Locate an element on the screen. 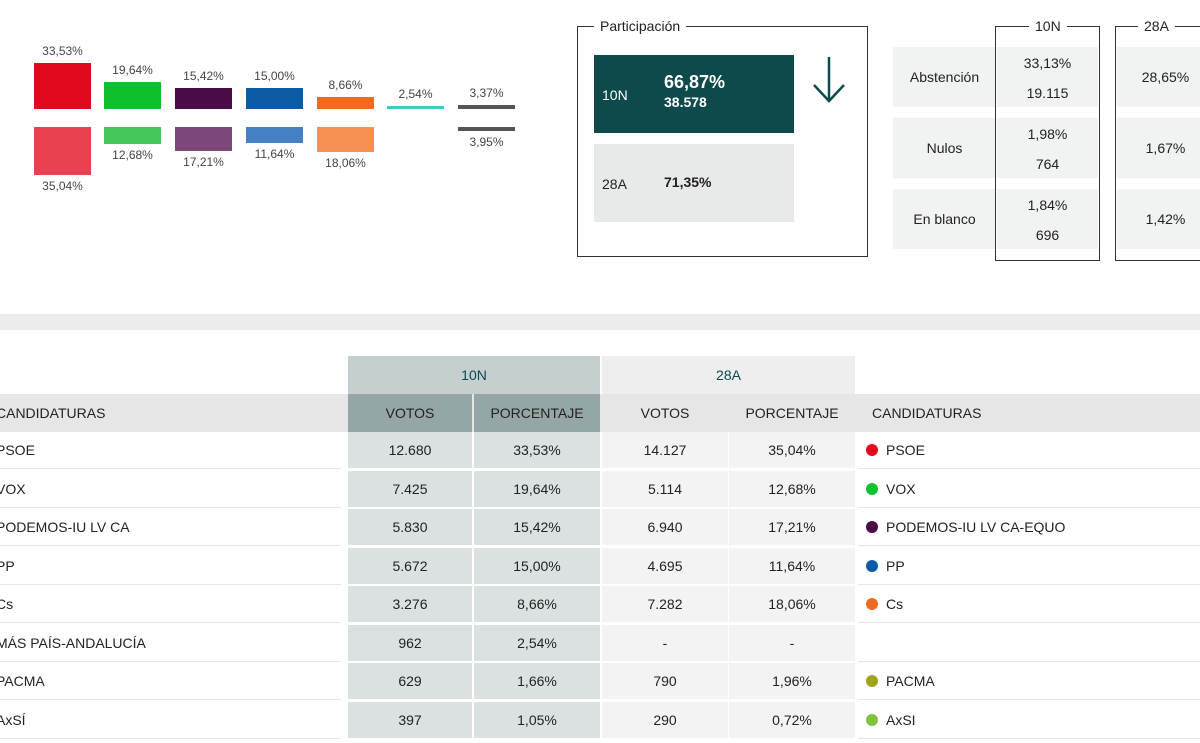 The height and width of the screenshot is (743, 1200). table-row: PACMA 629 1,66% 790 1,96% PACMA is located at coordinates (600, 682).